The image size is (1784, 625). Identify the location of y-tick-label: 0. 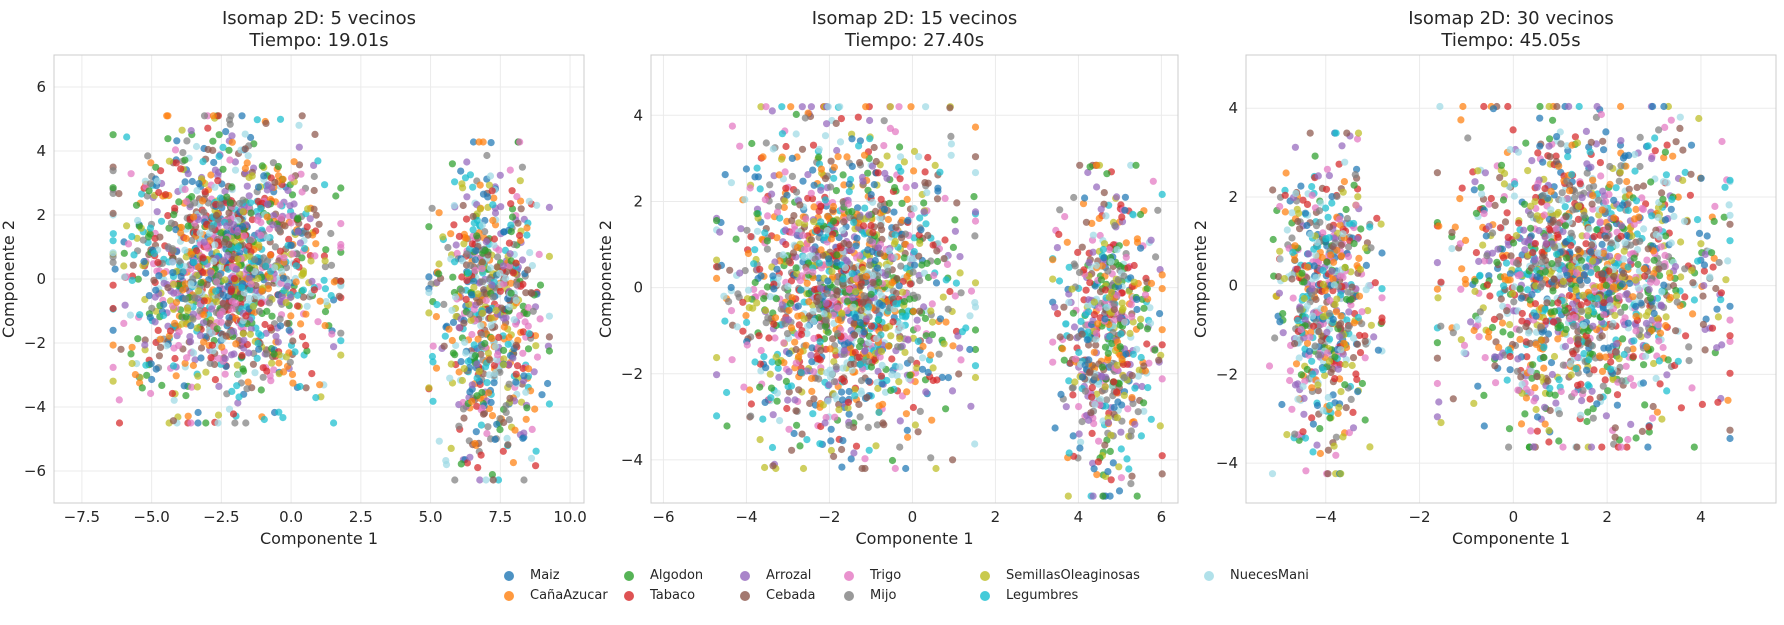
(41, 279).